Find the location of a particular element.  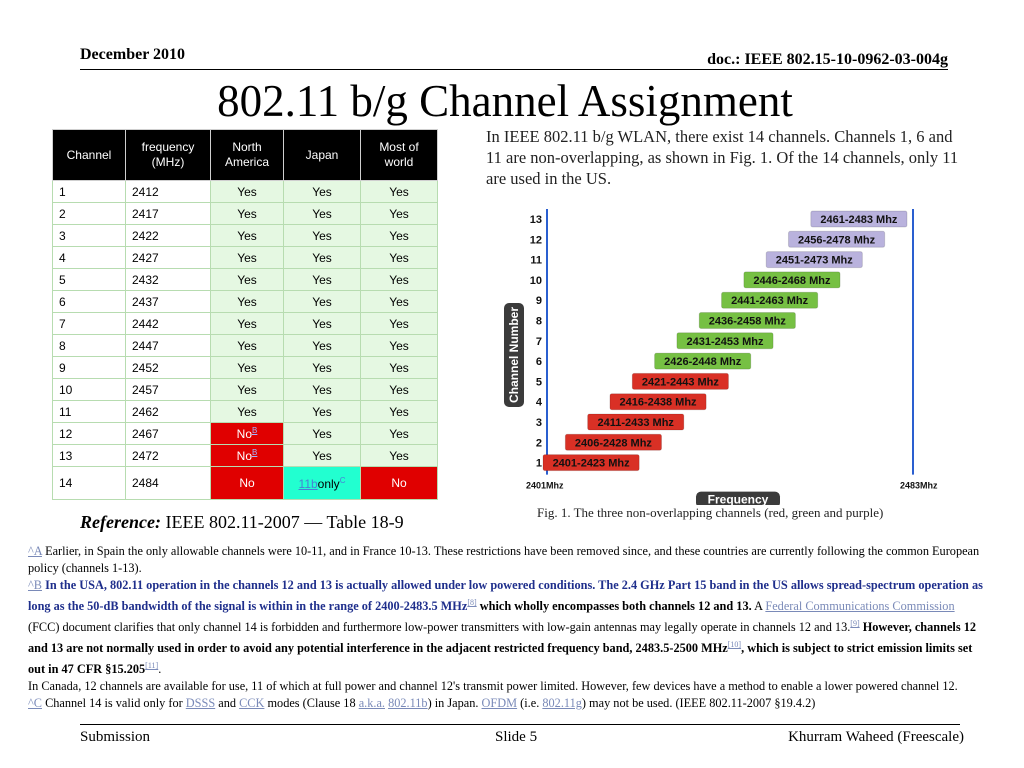

channel-bar-label: 2456-2478 Mhz is located at coordinates (837, 240).